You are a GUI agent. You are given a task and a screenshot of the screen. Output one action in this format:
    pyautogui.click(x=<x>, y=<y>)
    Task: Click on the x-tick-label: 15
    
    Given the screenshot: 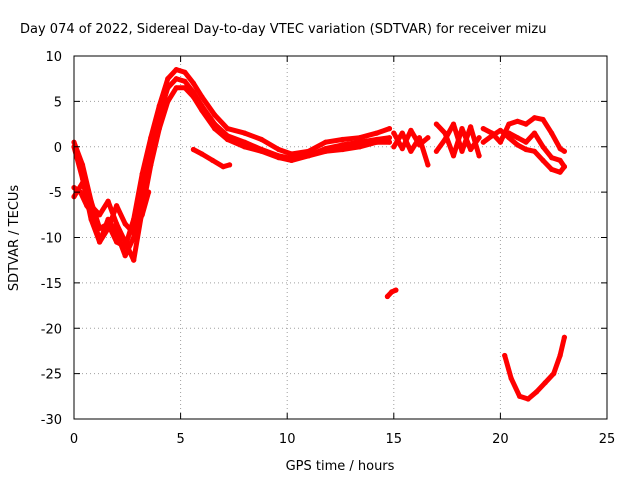 What is the action you would take?
    pyautogui.click(x=394, y=439)
    